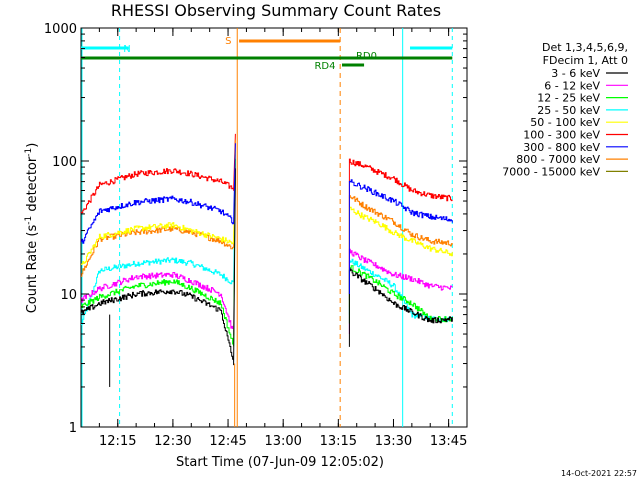 This screenshot has width=640, height=480. I want to click on y-axis-title-mid: detector, so click(32, 186).